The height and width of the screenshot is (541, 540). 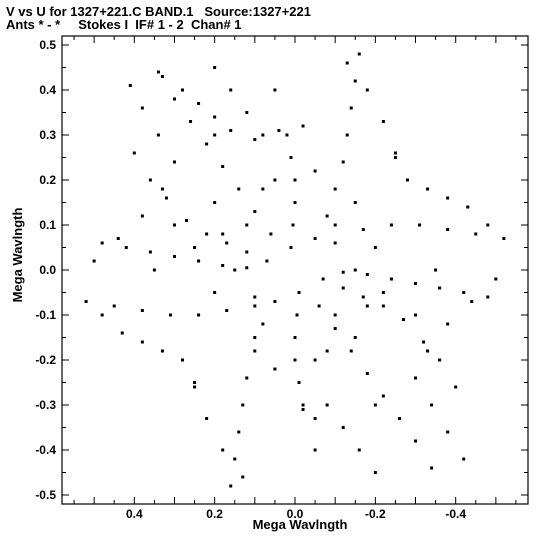 What do you see at coordinates (47, 180) in the screenshot?
I see `y-tick-label: 0.2` at bounding box center [47, 180].